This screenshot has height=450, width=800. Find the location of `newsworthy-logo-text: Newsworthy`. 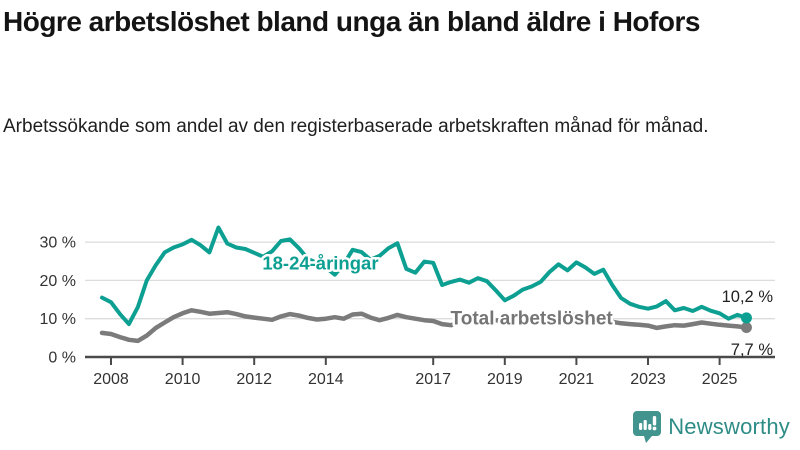

newsworthy-logo-text: Newsworthy is located at coordinates (729, 426).